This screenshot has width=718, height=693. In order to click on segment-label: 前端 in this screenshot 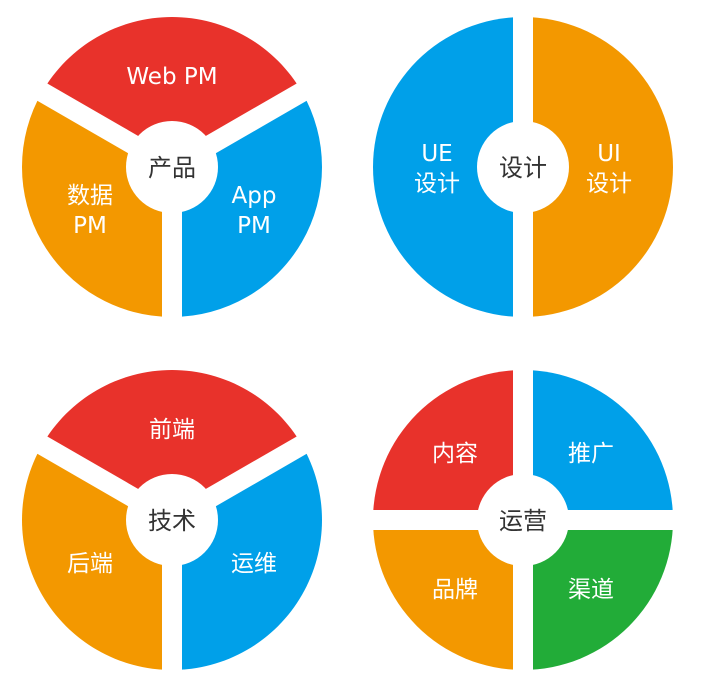, I will do `click(172, 430)`.